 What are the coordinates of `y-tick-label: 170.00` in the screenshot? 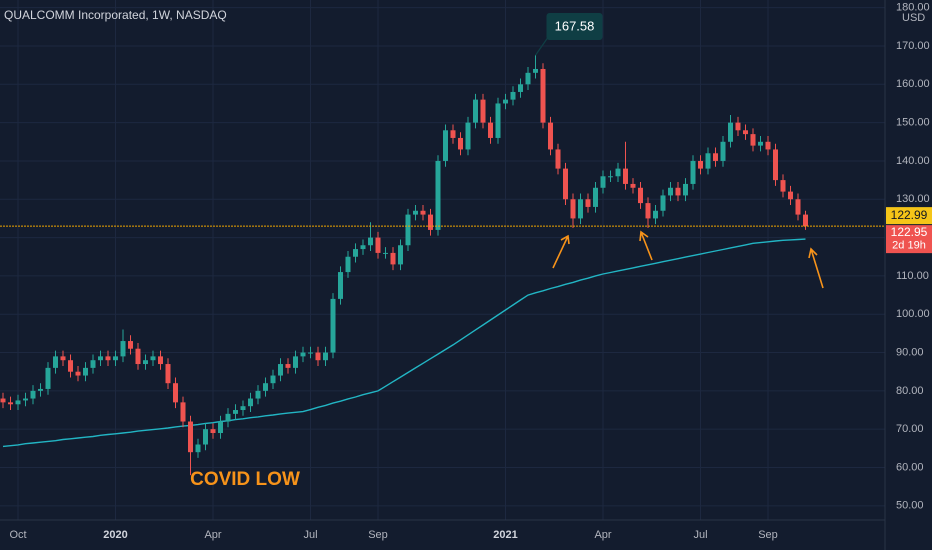 It's located at (913, 46).